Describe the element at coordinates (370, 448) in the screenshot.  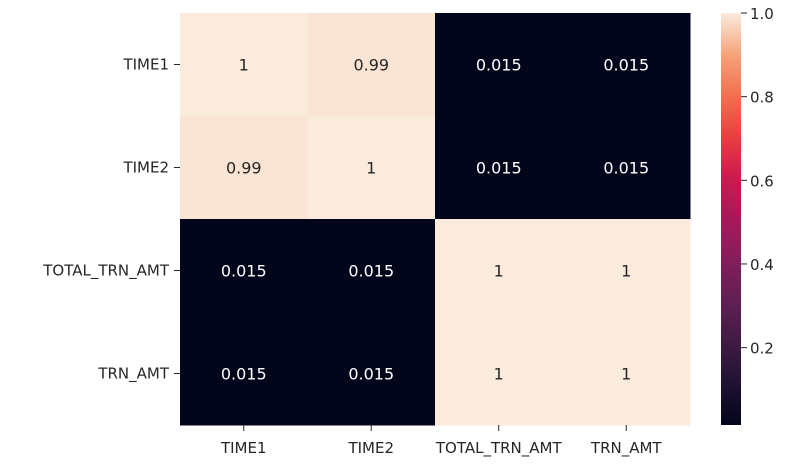
I see `x-tick-label: TIME2` at that location.